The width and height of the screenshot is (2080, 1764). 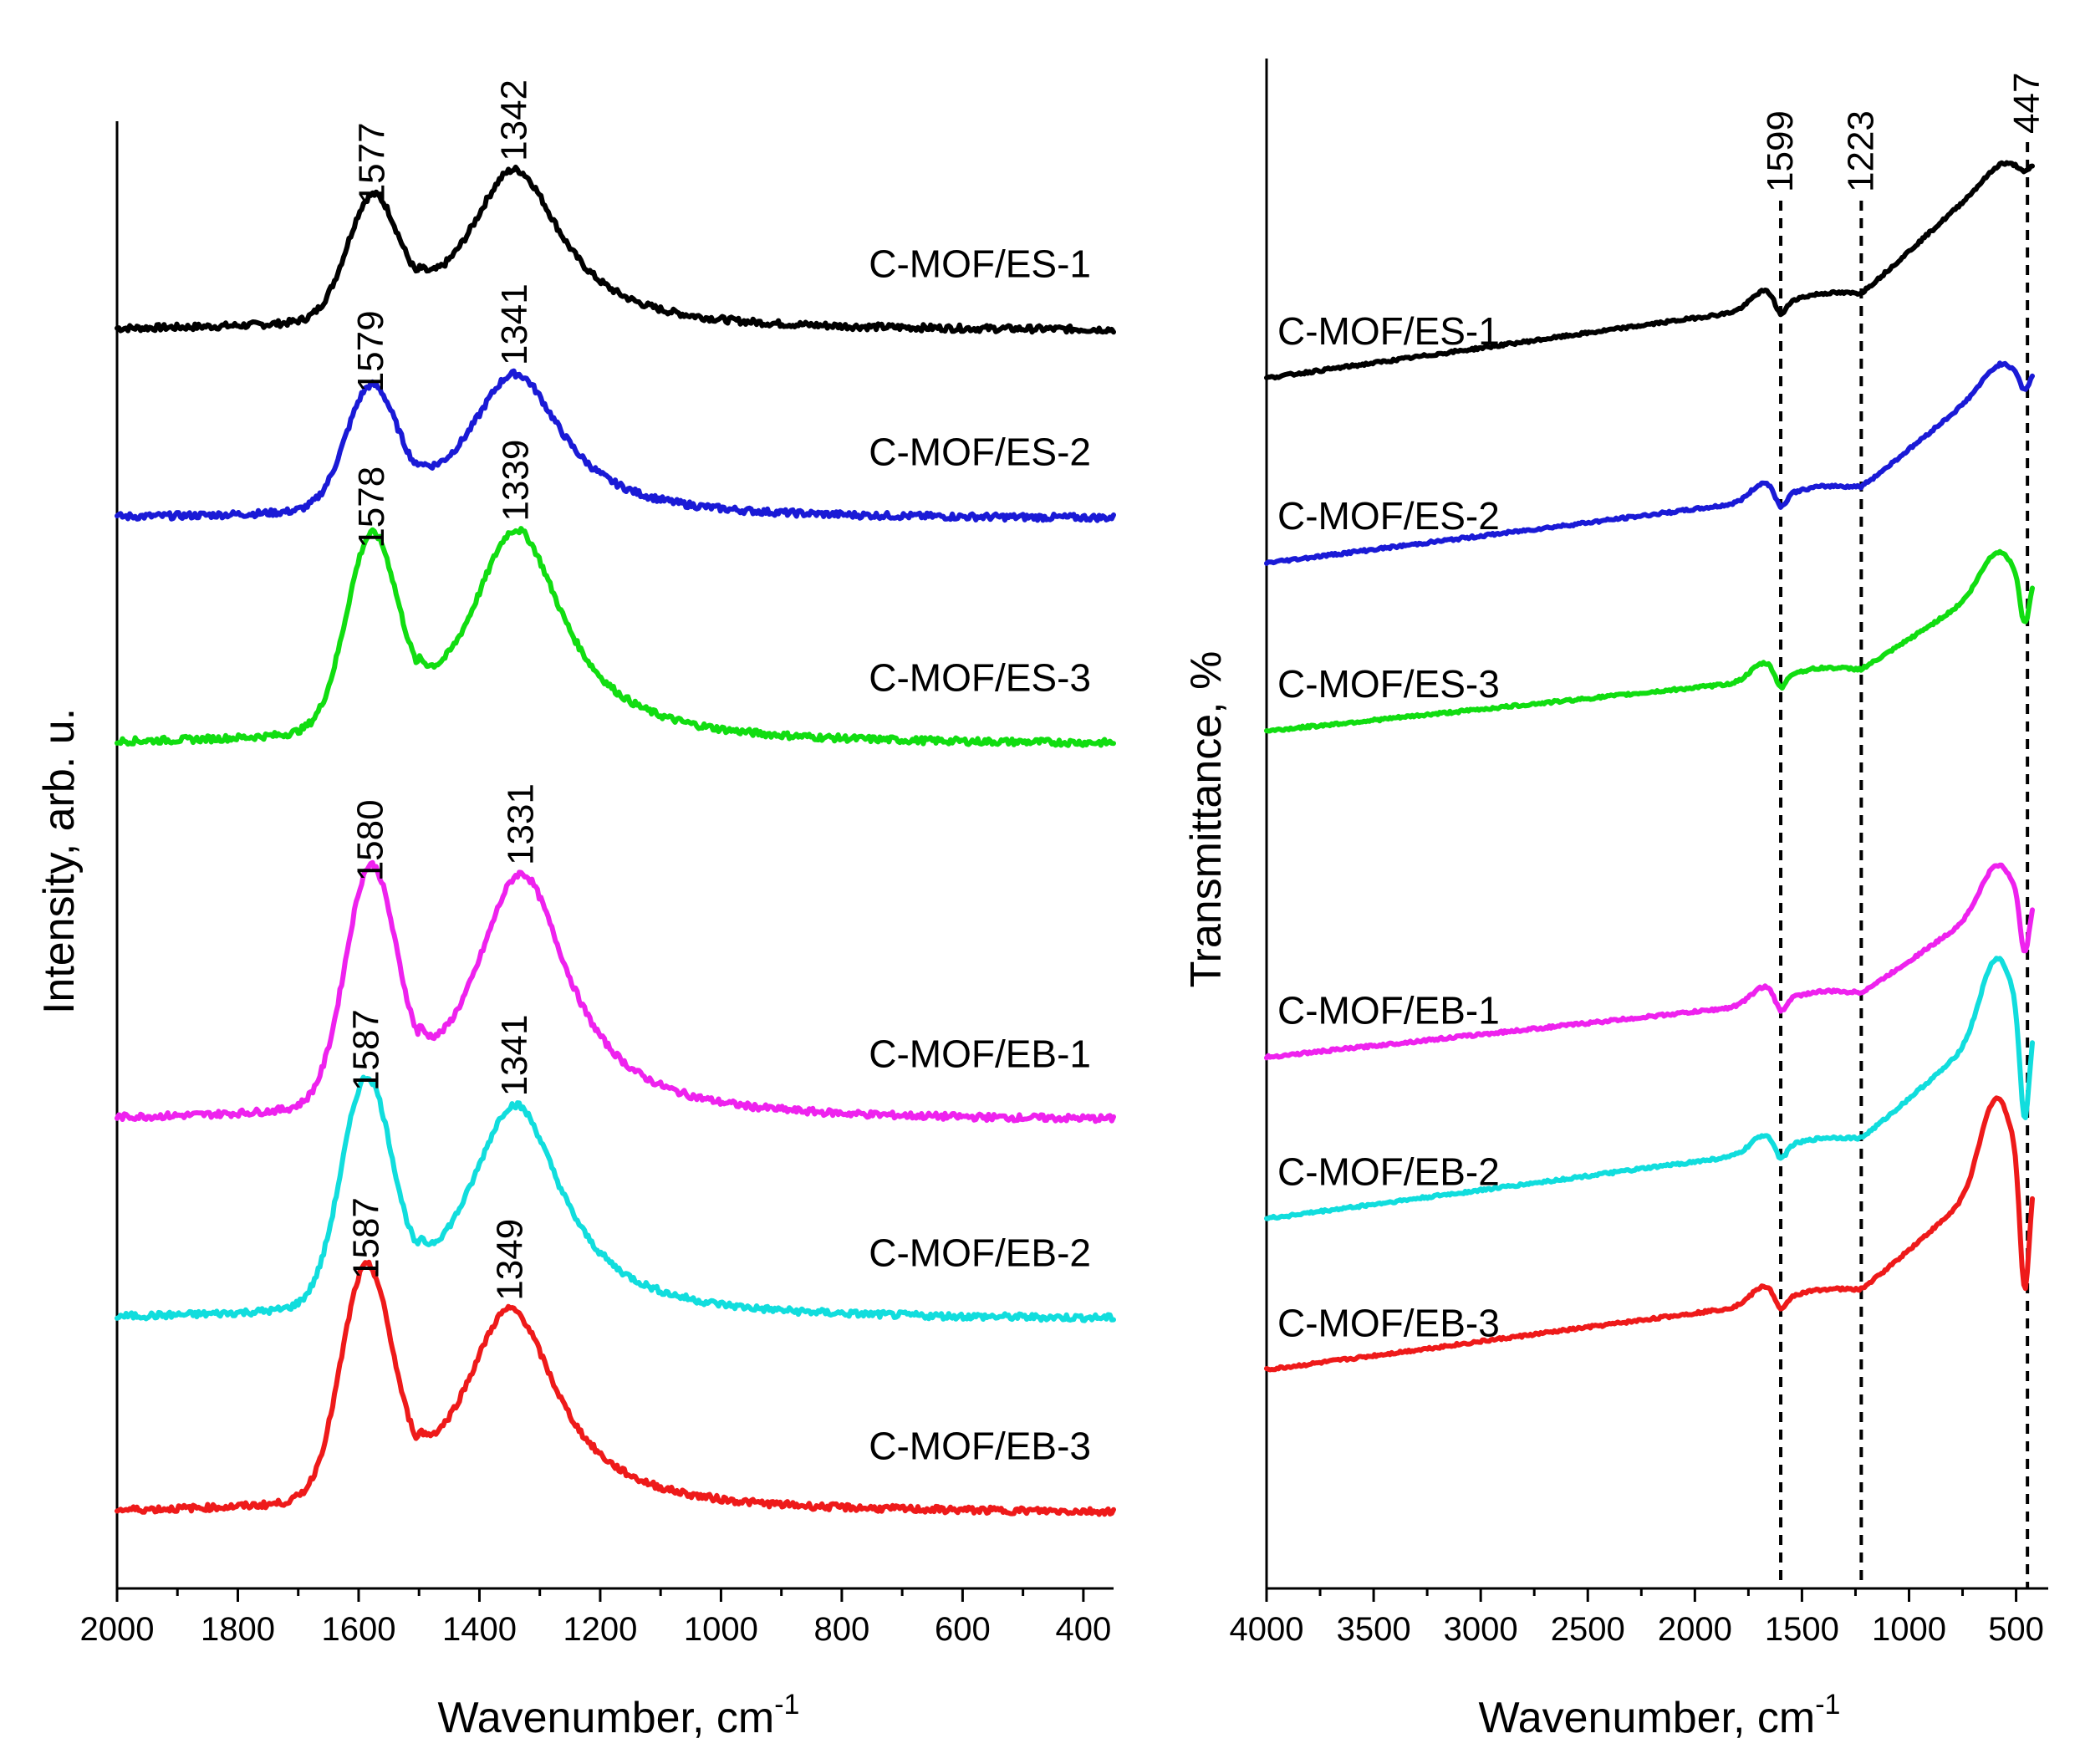 What do you see at coordinates (369, 840) in the screenshot?
I see `raman-peak-label-c-mof-eb-1-1580: 1580` at bounding box center [369, 840].